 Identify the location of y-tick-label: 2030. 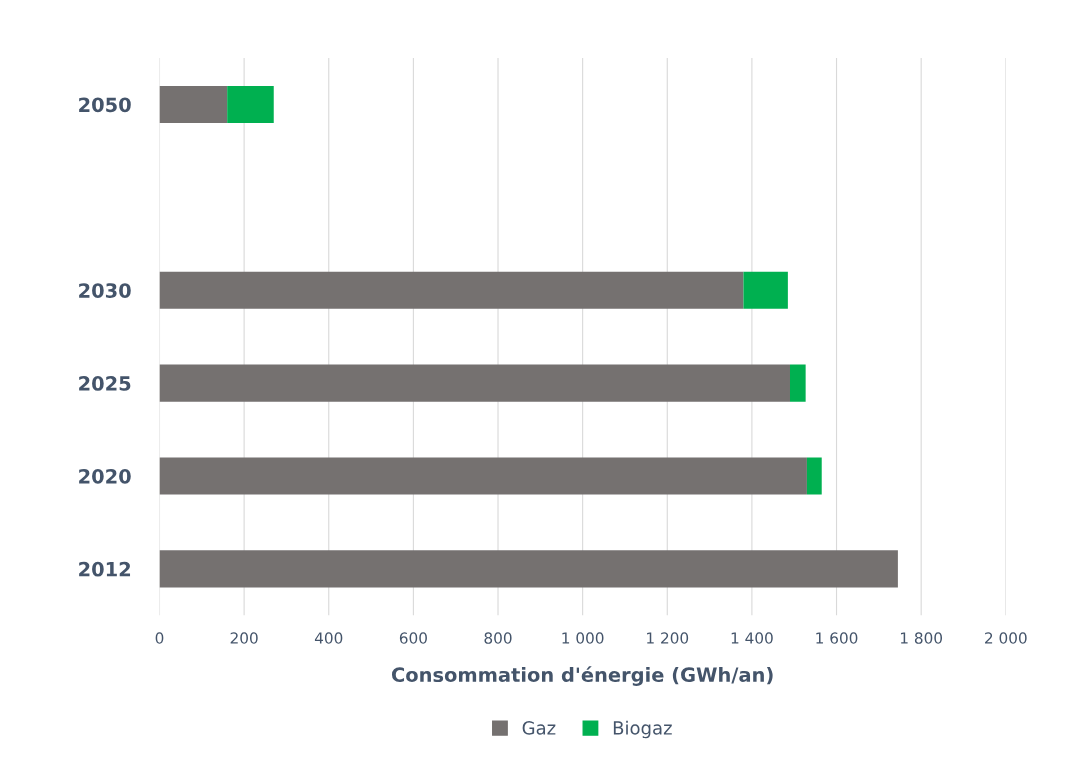
(105, 290).